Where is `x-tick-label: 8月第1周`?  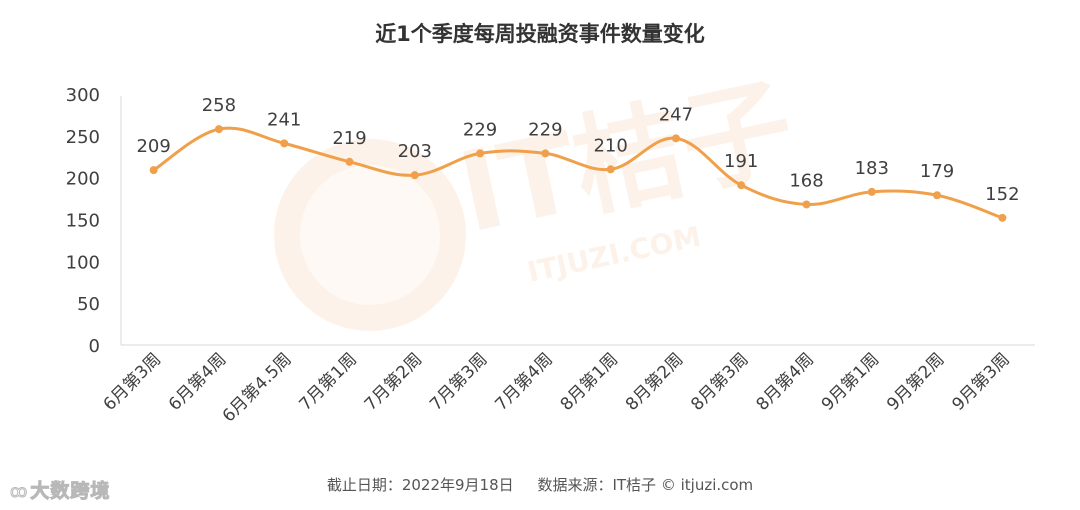
x-tick-label: 8月第1周 is located at coordinates (590, 382).